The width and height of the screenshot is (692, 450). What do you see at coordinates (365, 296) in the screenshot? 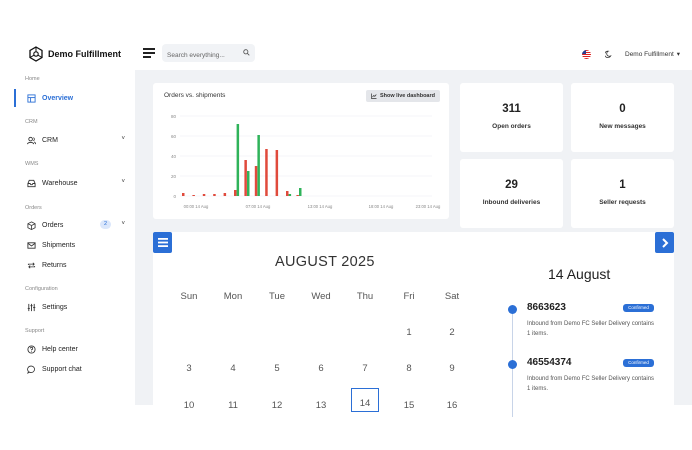
I see `weekday-header: Thu` at bounding box center [365, 296].